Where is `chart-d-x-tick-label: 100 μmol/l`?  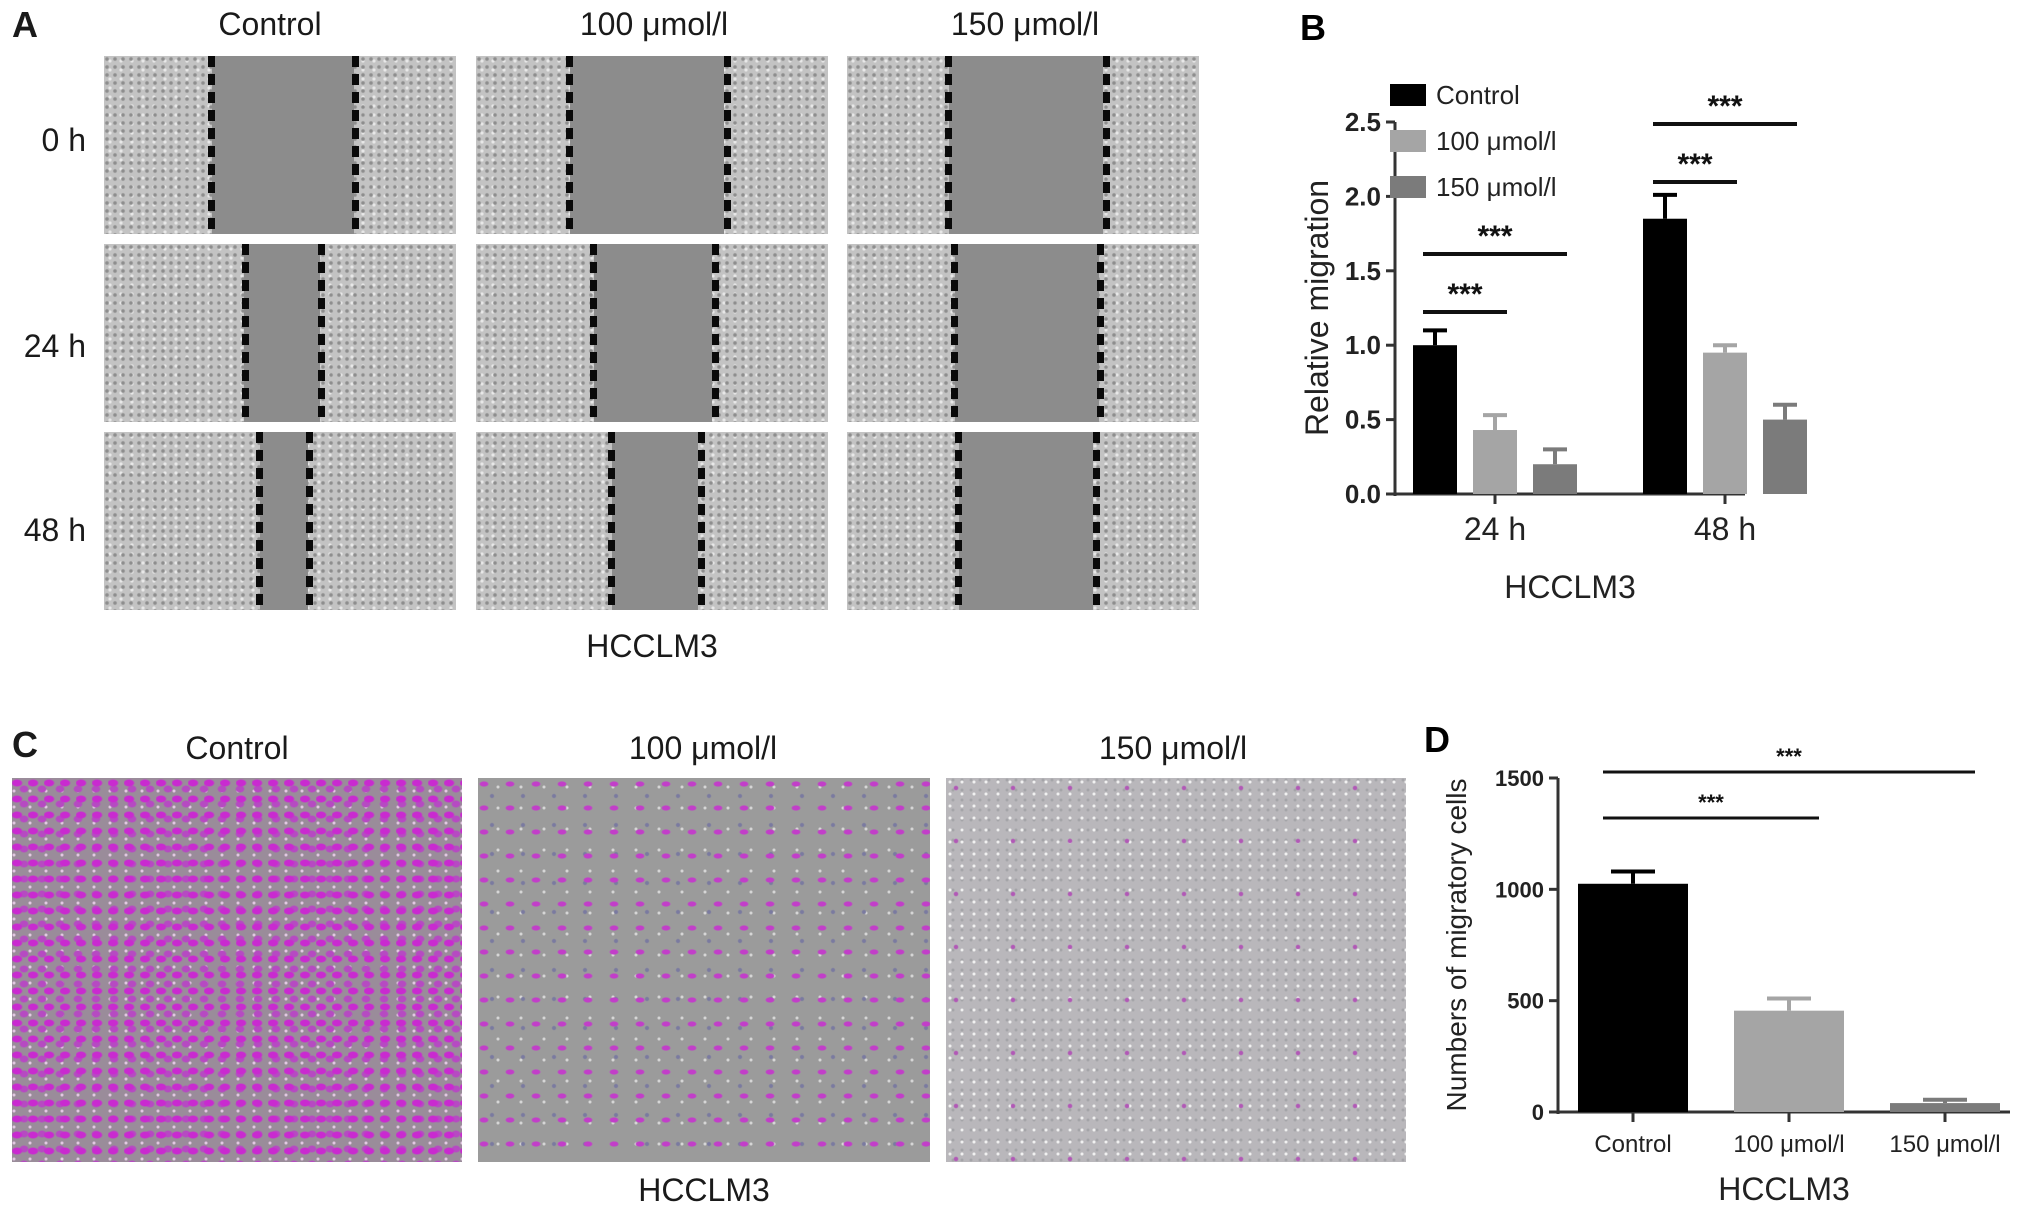
chart-d-x-tick-label: 100 μmol/l is located at coordinates (1788, 1144).